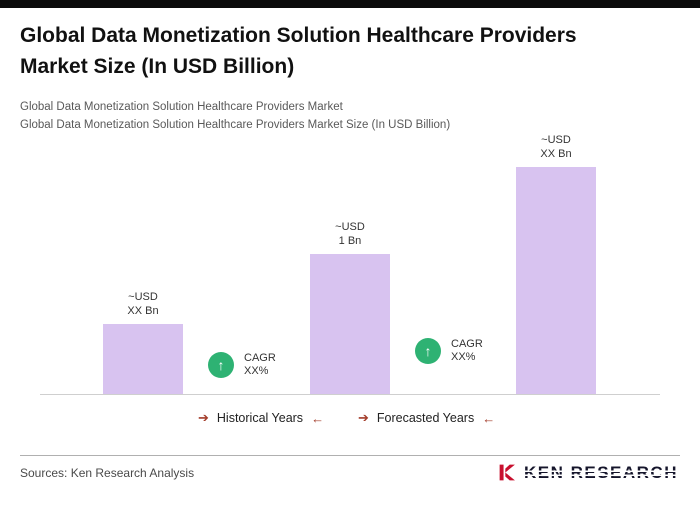  What do you see at coordinates (507, 472) in the screenshot?
I see `ken-research-k-icon` at bounding box center [507, 472].